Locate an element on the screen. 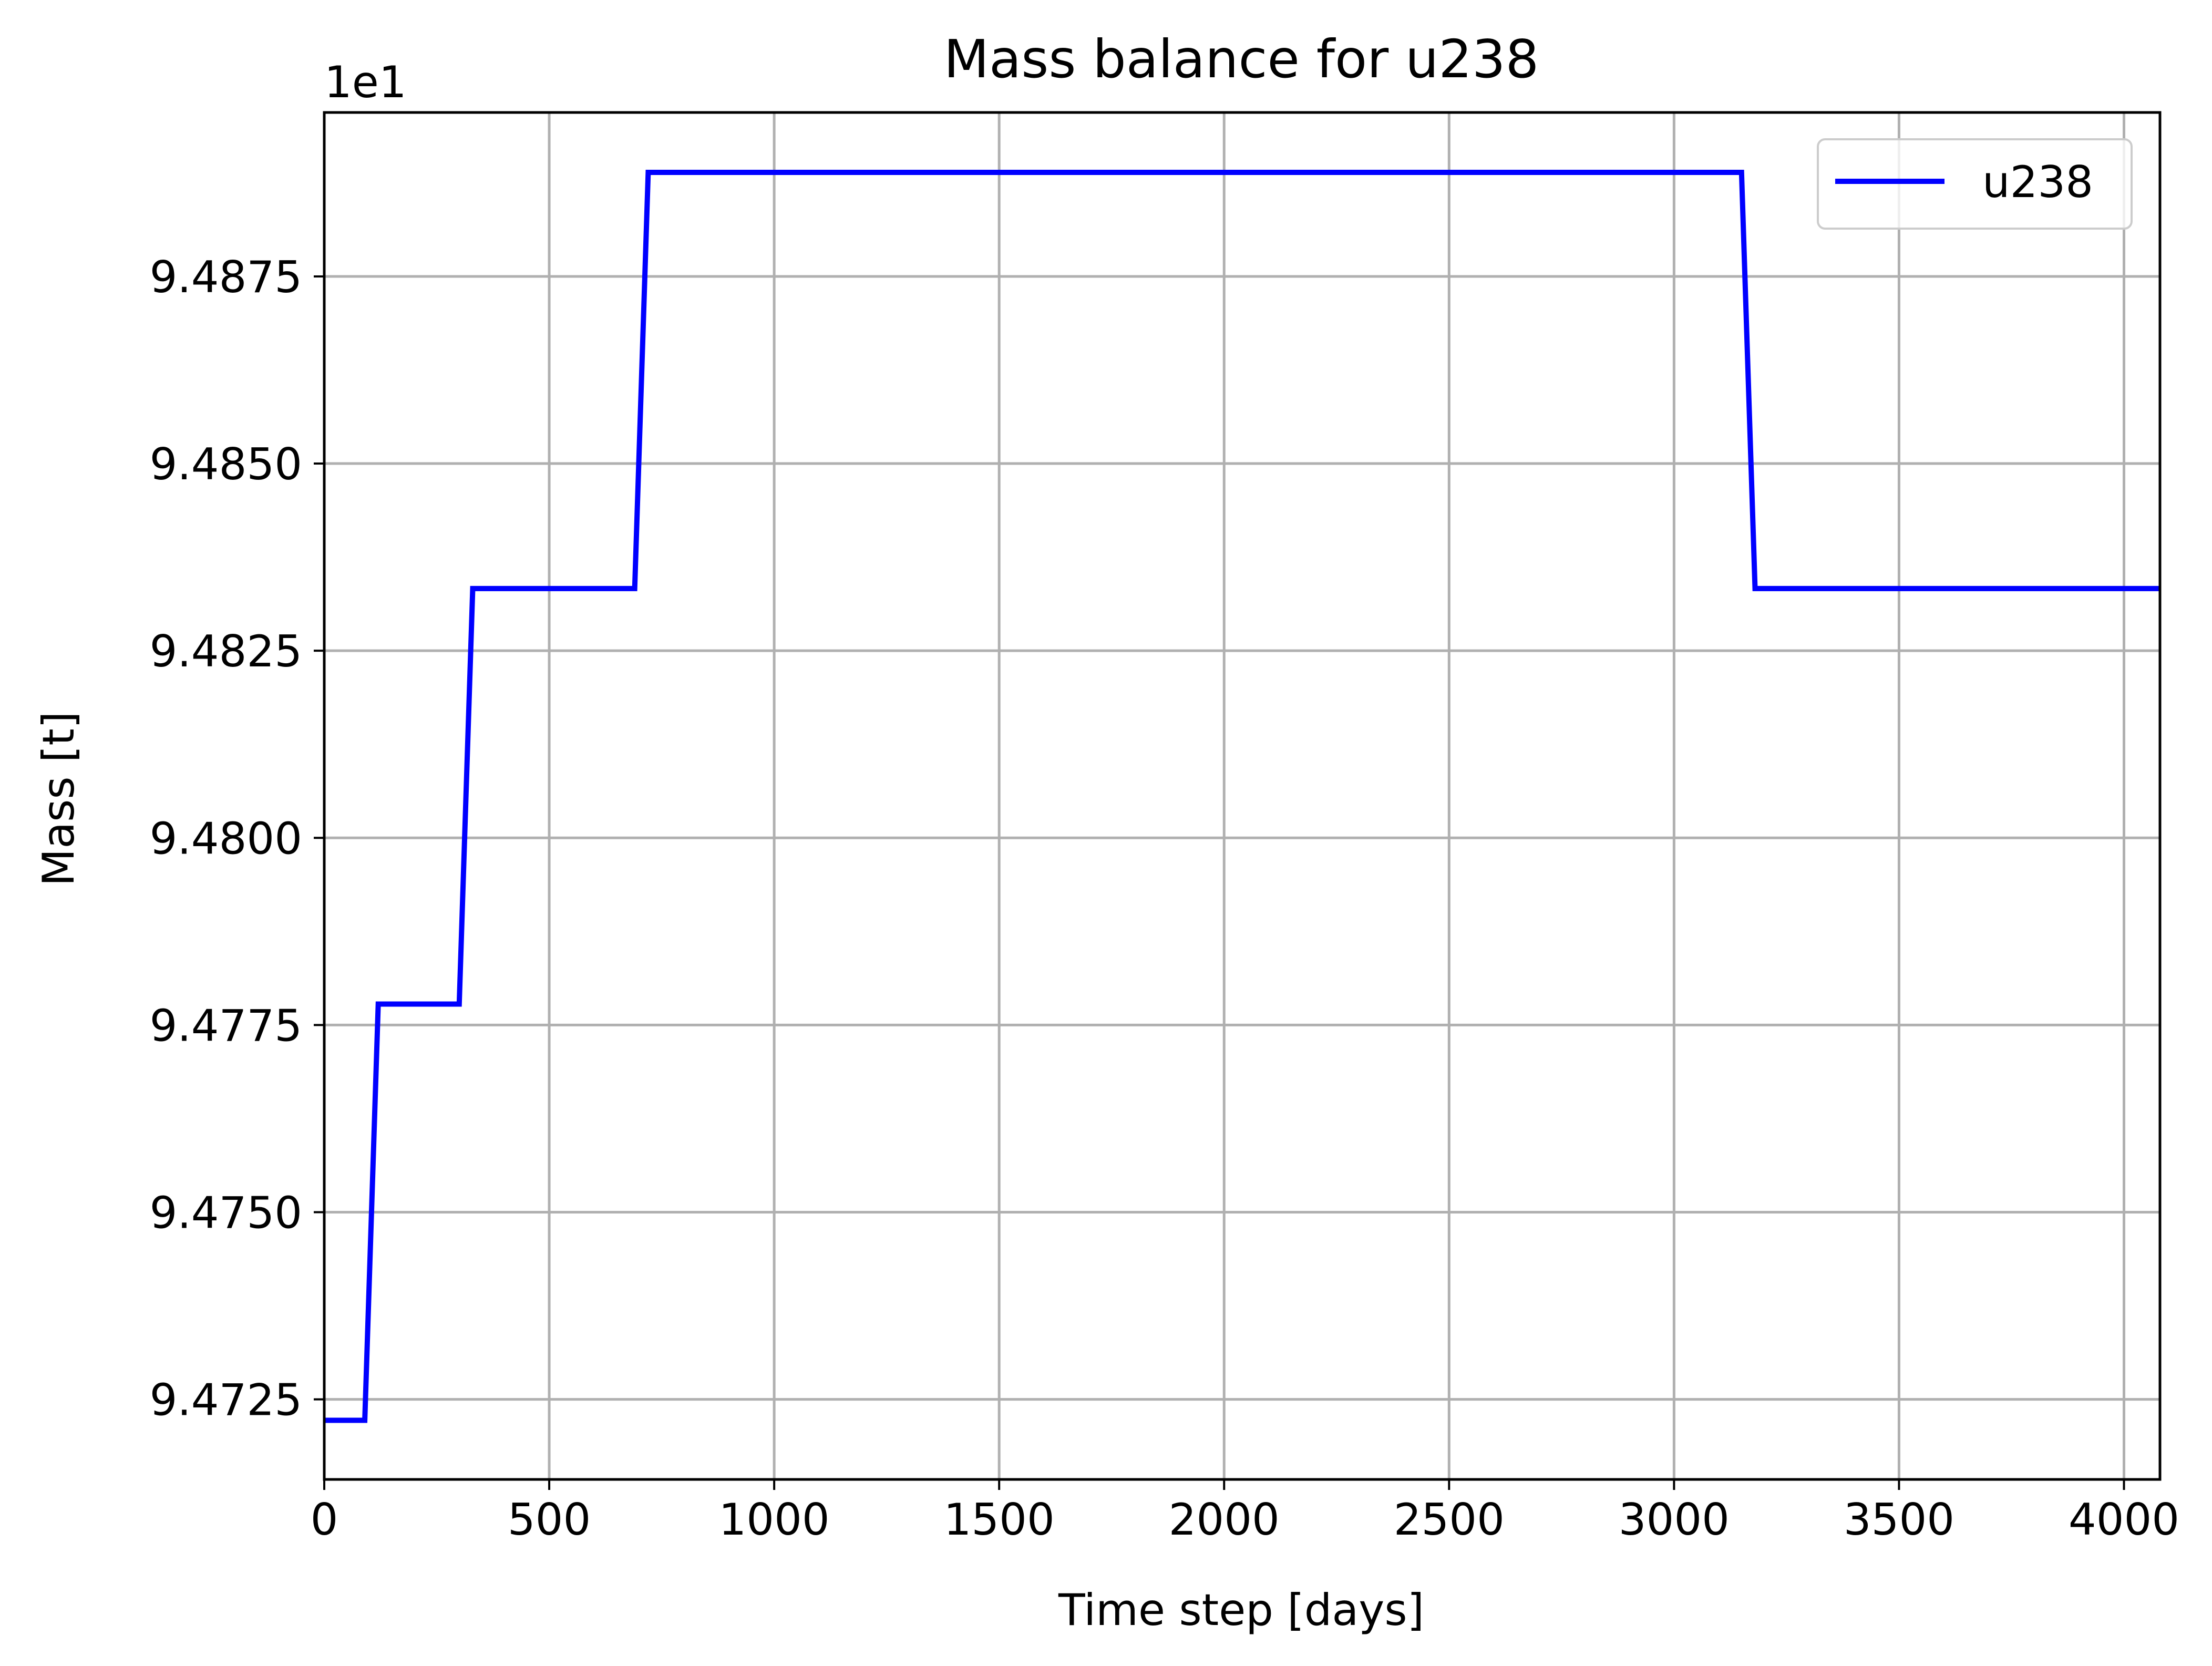 This screenshot has width=2212, height=1666. x-tick-label: 2500 is located at coordinates (1449, 1519).